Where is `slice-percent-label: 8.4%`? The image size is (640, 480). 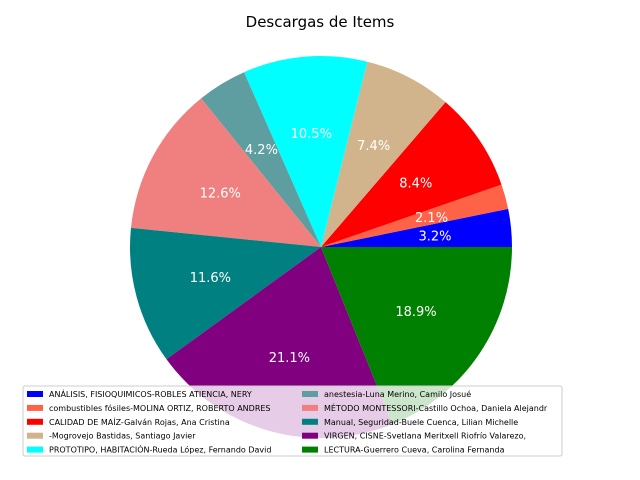
slice-percent-label: 8.4% is located at coordinates (415, 184).